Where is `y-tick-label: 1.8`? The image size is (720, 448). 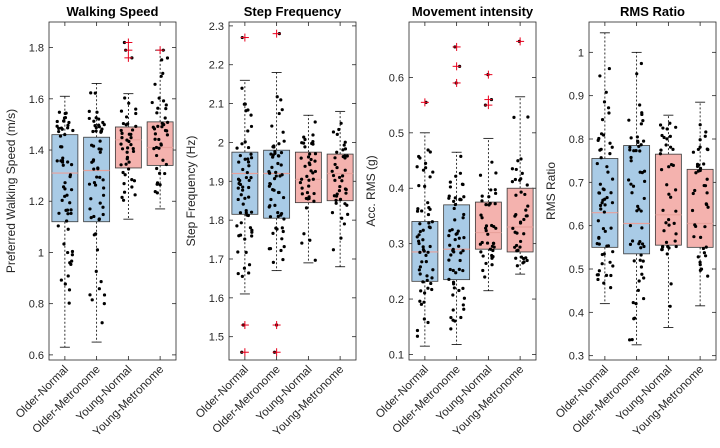 y-tick-label: 1.8 is located at coordinates (216, 221).